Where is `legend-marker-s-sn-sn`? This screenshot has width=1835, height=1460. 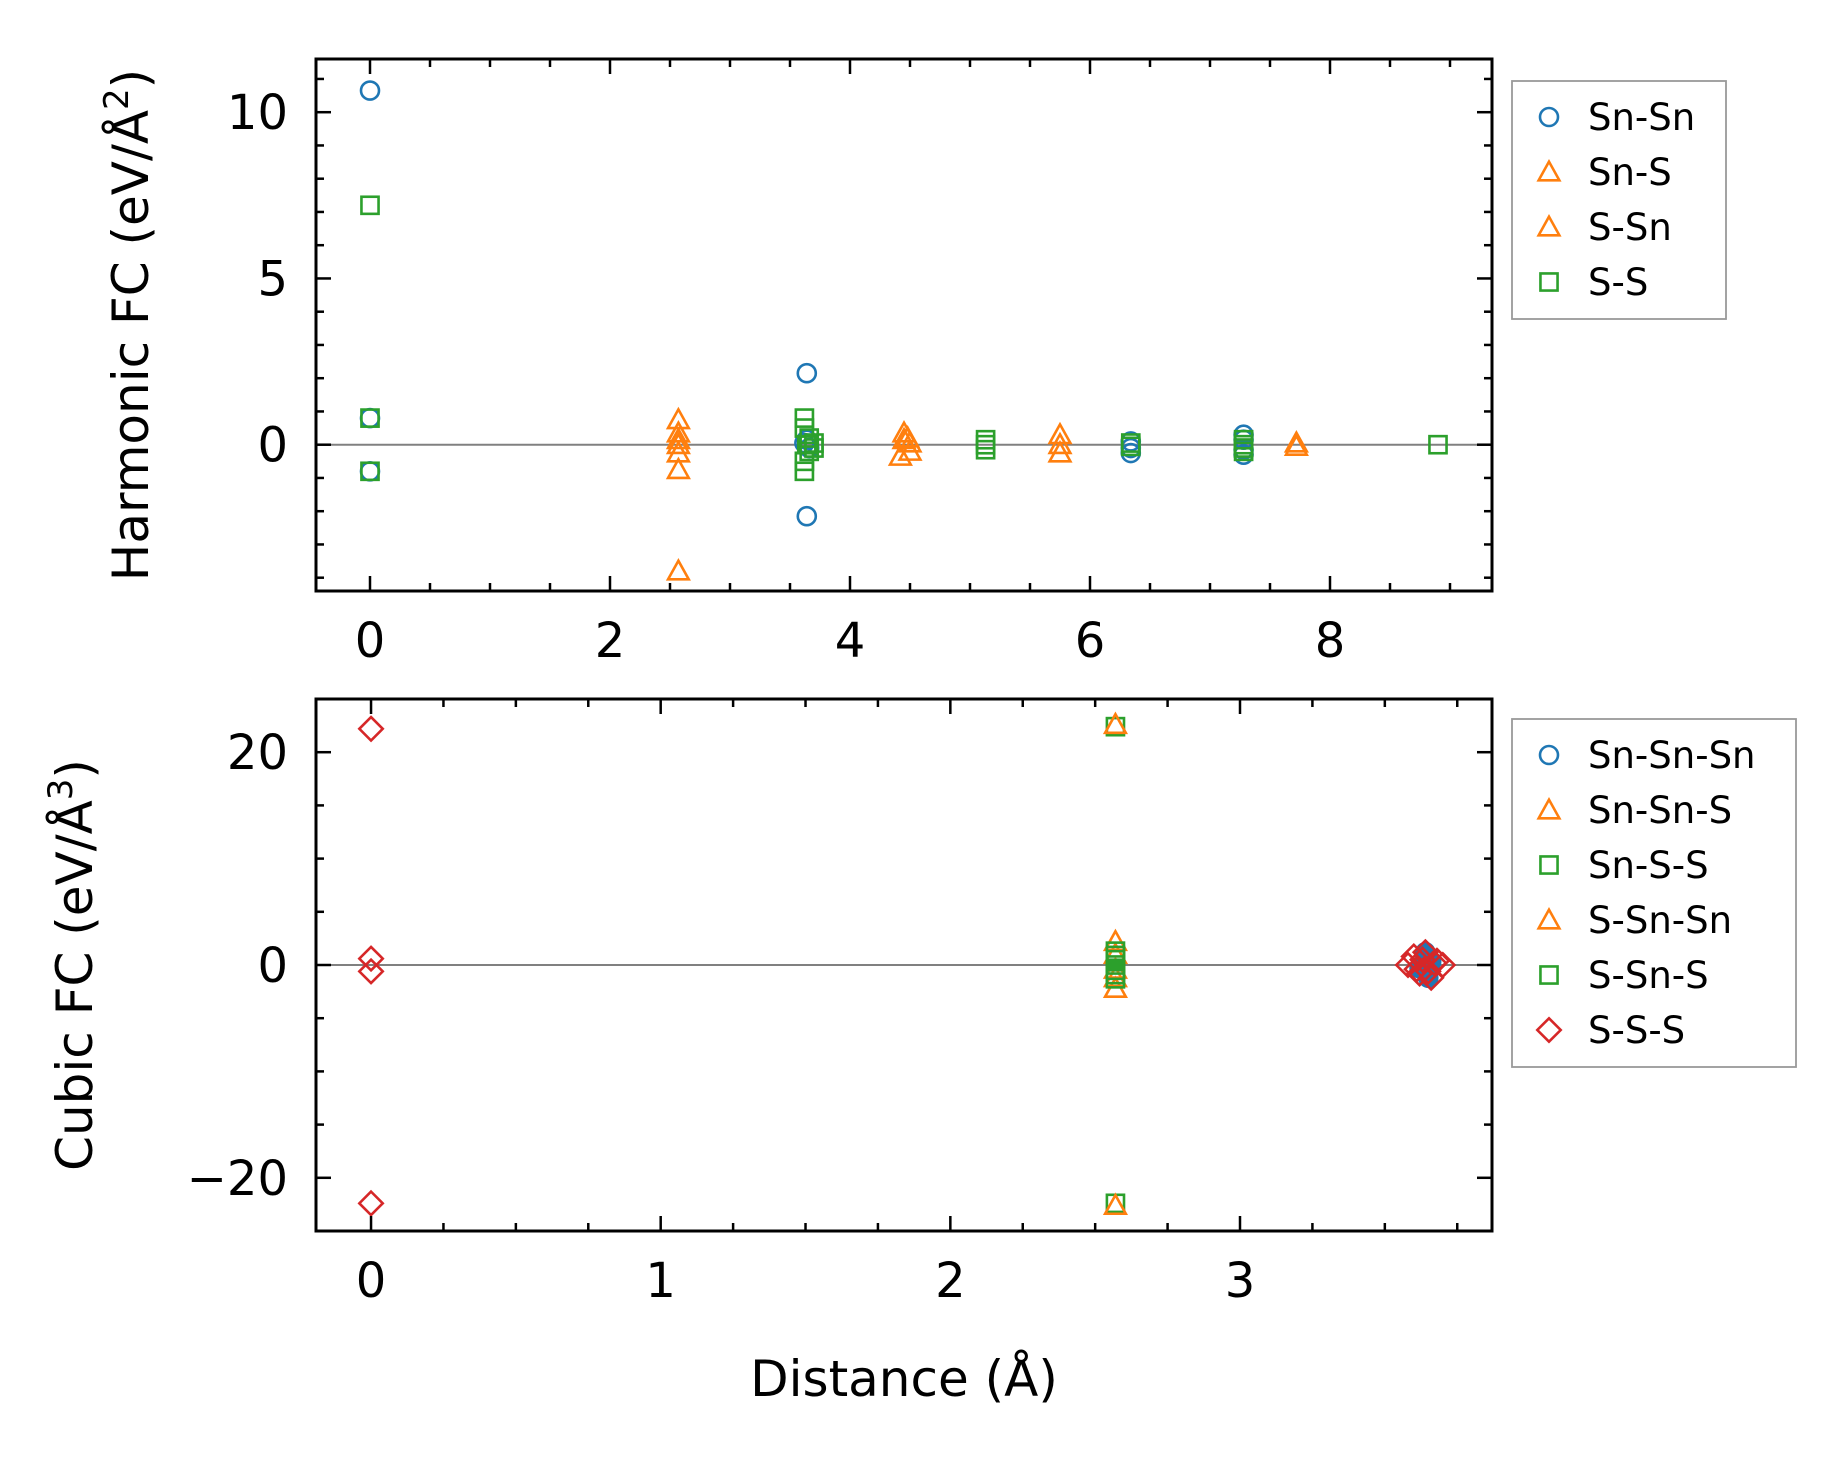
legend-marker-s-sn-sn is located at coordinates (1549, 918).